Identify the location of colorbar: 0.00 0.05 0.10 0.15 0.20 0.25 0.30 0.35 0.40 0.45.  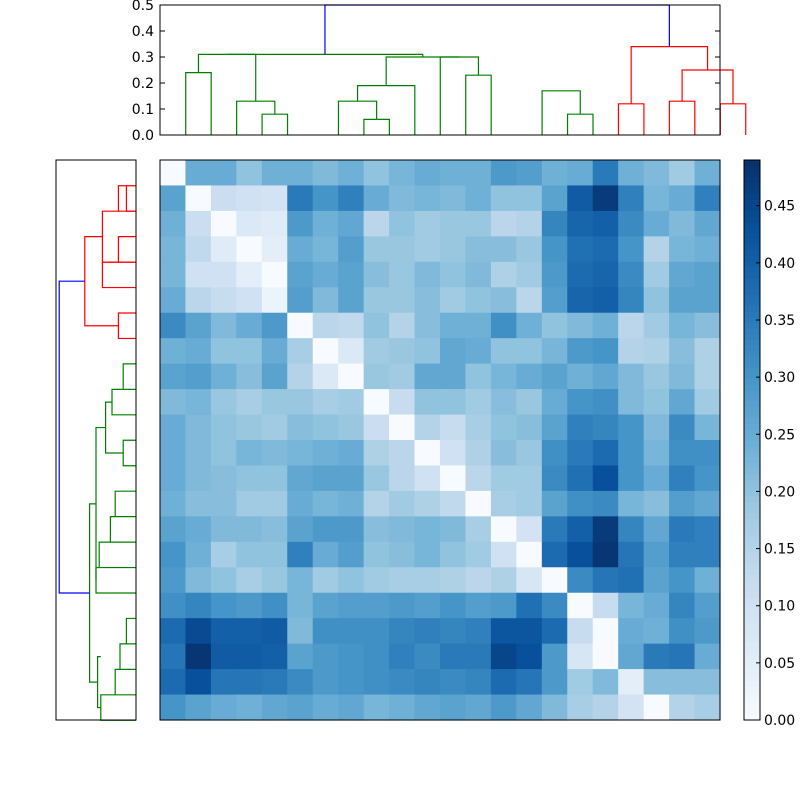
(769, 444).